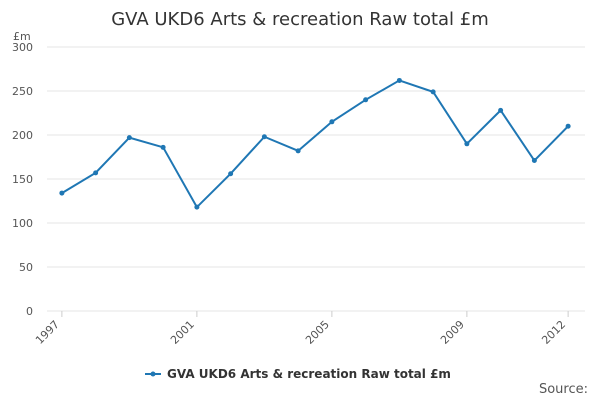  I want to click on y-axis-unit-label: £m, so click(22, 36).